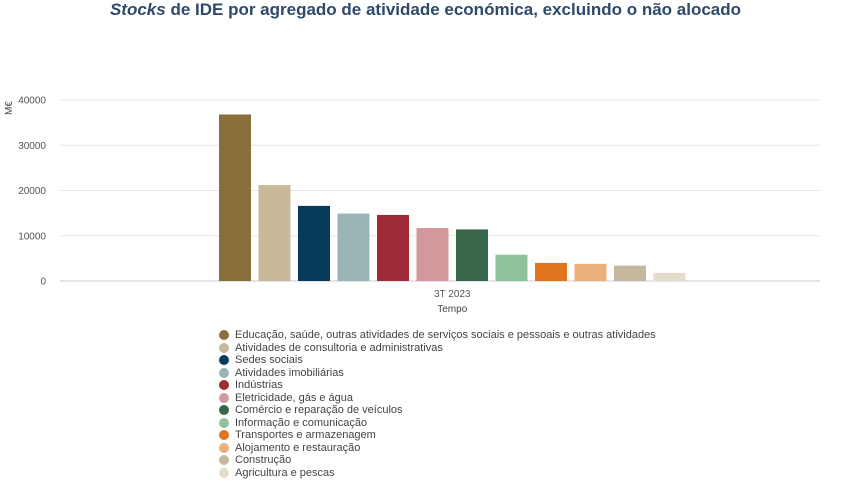 This screenshot has width=851, height=482. What do you see at coordinates (298, 447) in the screenshot?
I see `legend-label: Alojamento e restauração` at bounding box center [298, 447].